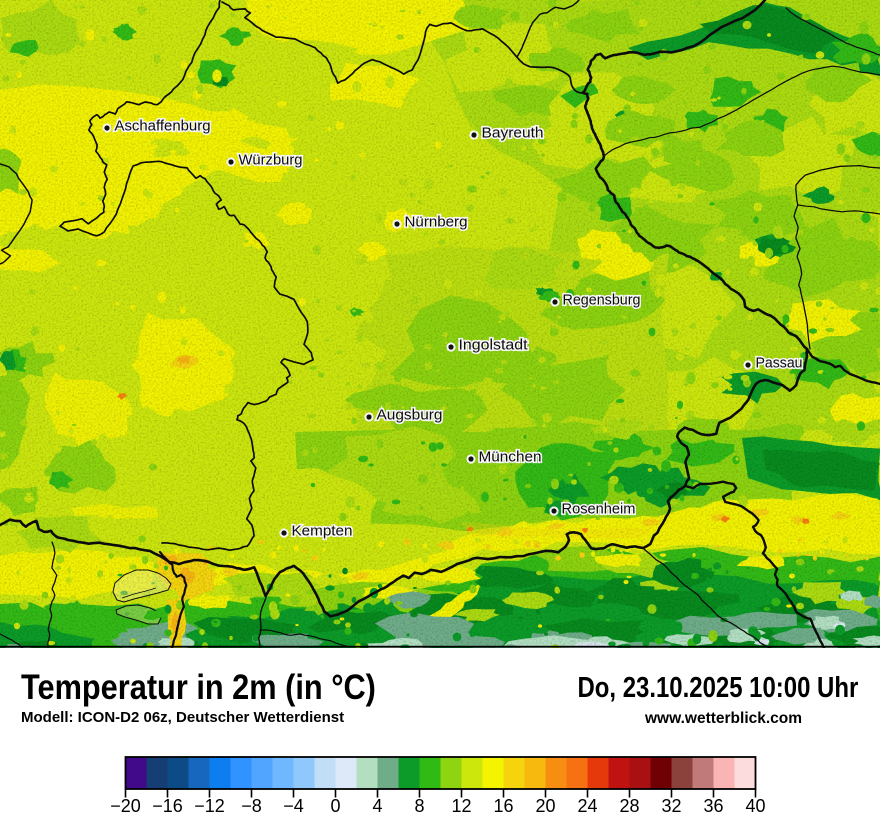 Image resolution: width=880 pixels, height=830 pixels. Describe the element at coordinates (335, 806) in the screenshot. I see `svg-text: 0` at that location.